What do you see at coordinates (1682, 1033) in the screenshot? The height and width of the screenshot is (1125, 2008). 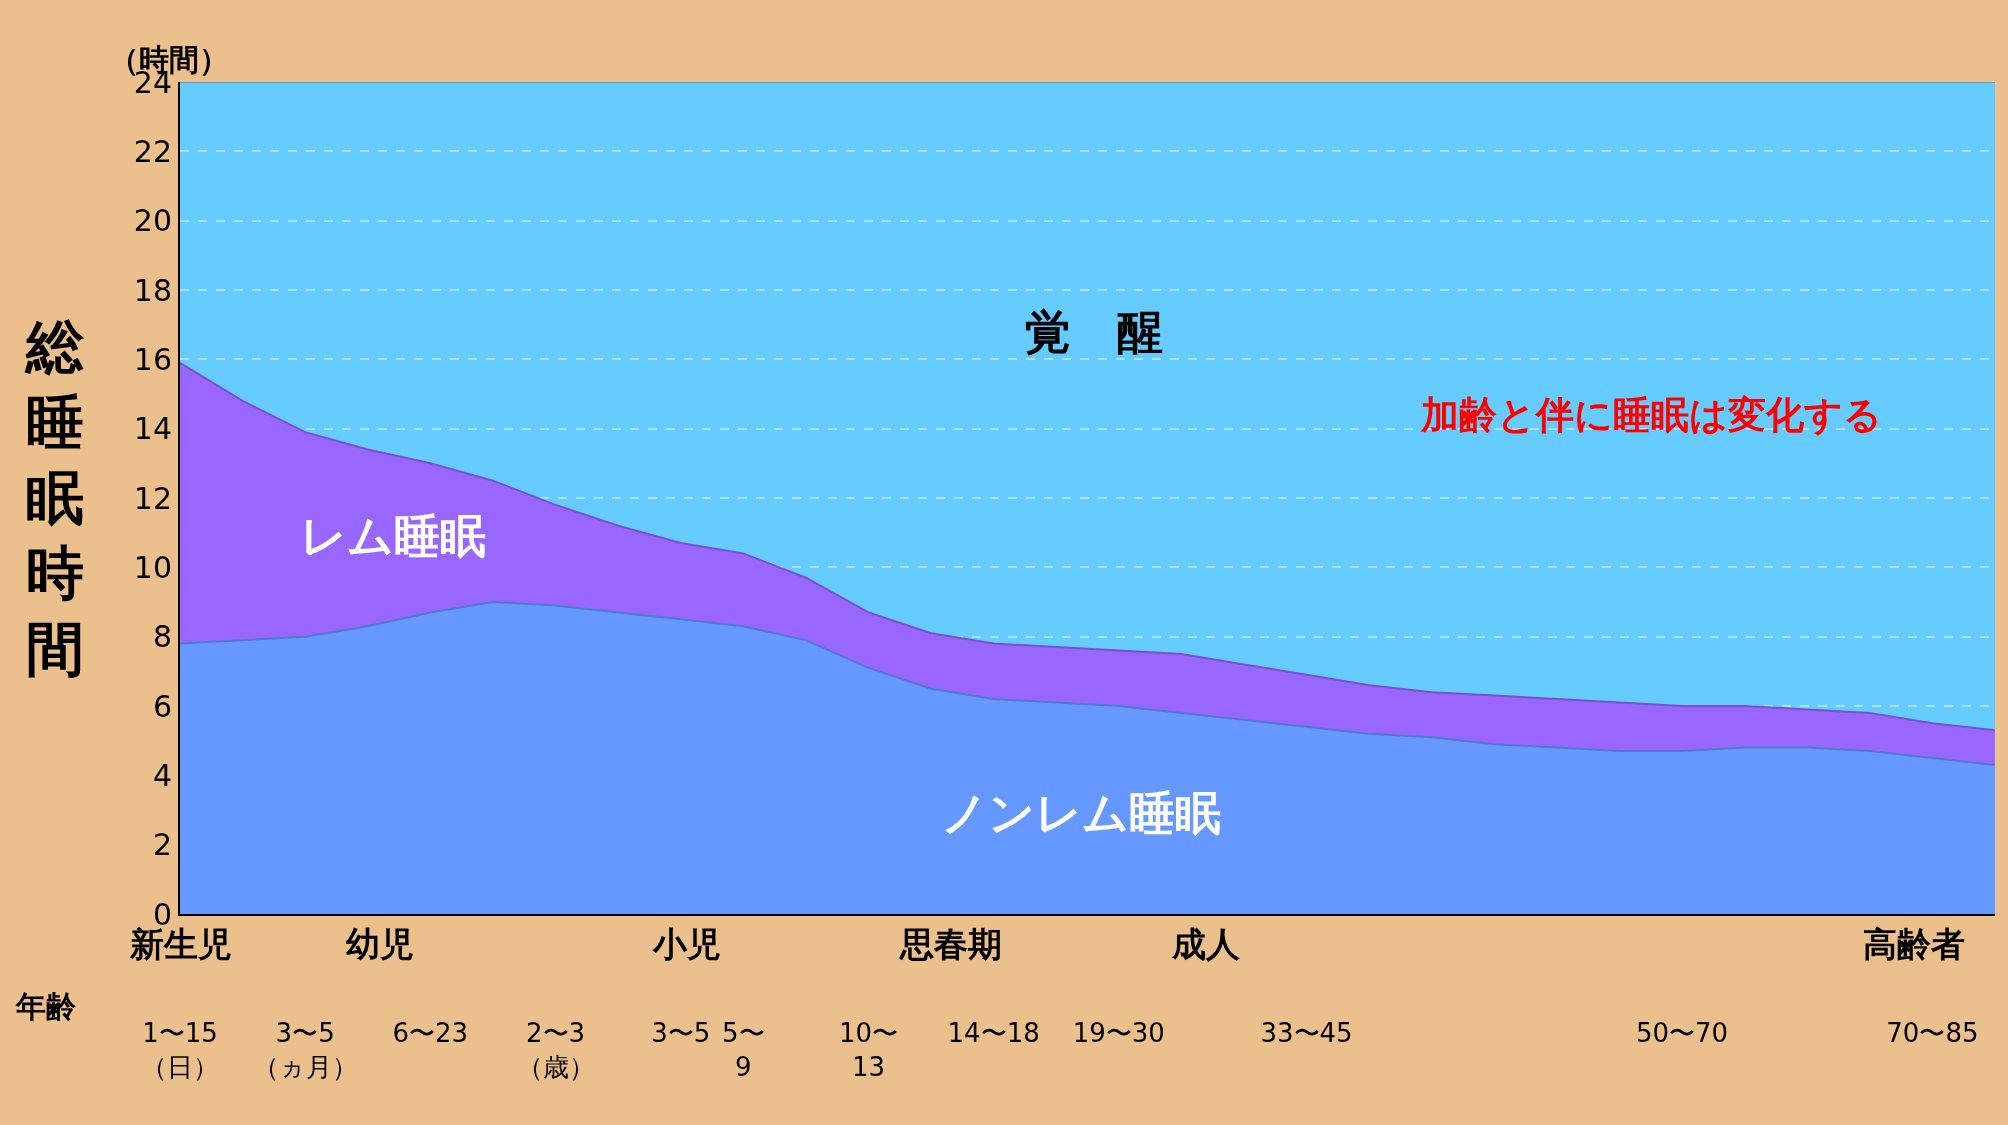 I see `x-tick-label: 50〜70` at bounding box center [1682, 1033].